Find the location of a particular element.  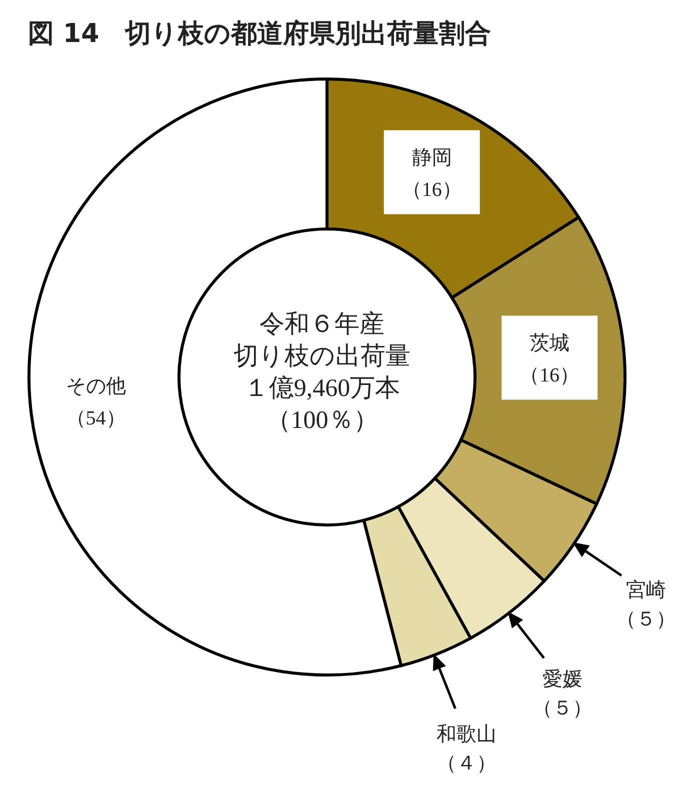

slice-label: 茨城 is located at coordinates (550, 343).